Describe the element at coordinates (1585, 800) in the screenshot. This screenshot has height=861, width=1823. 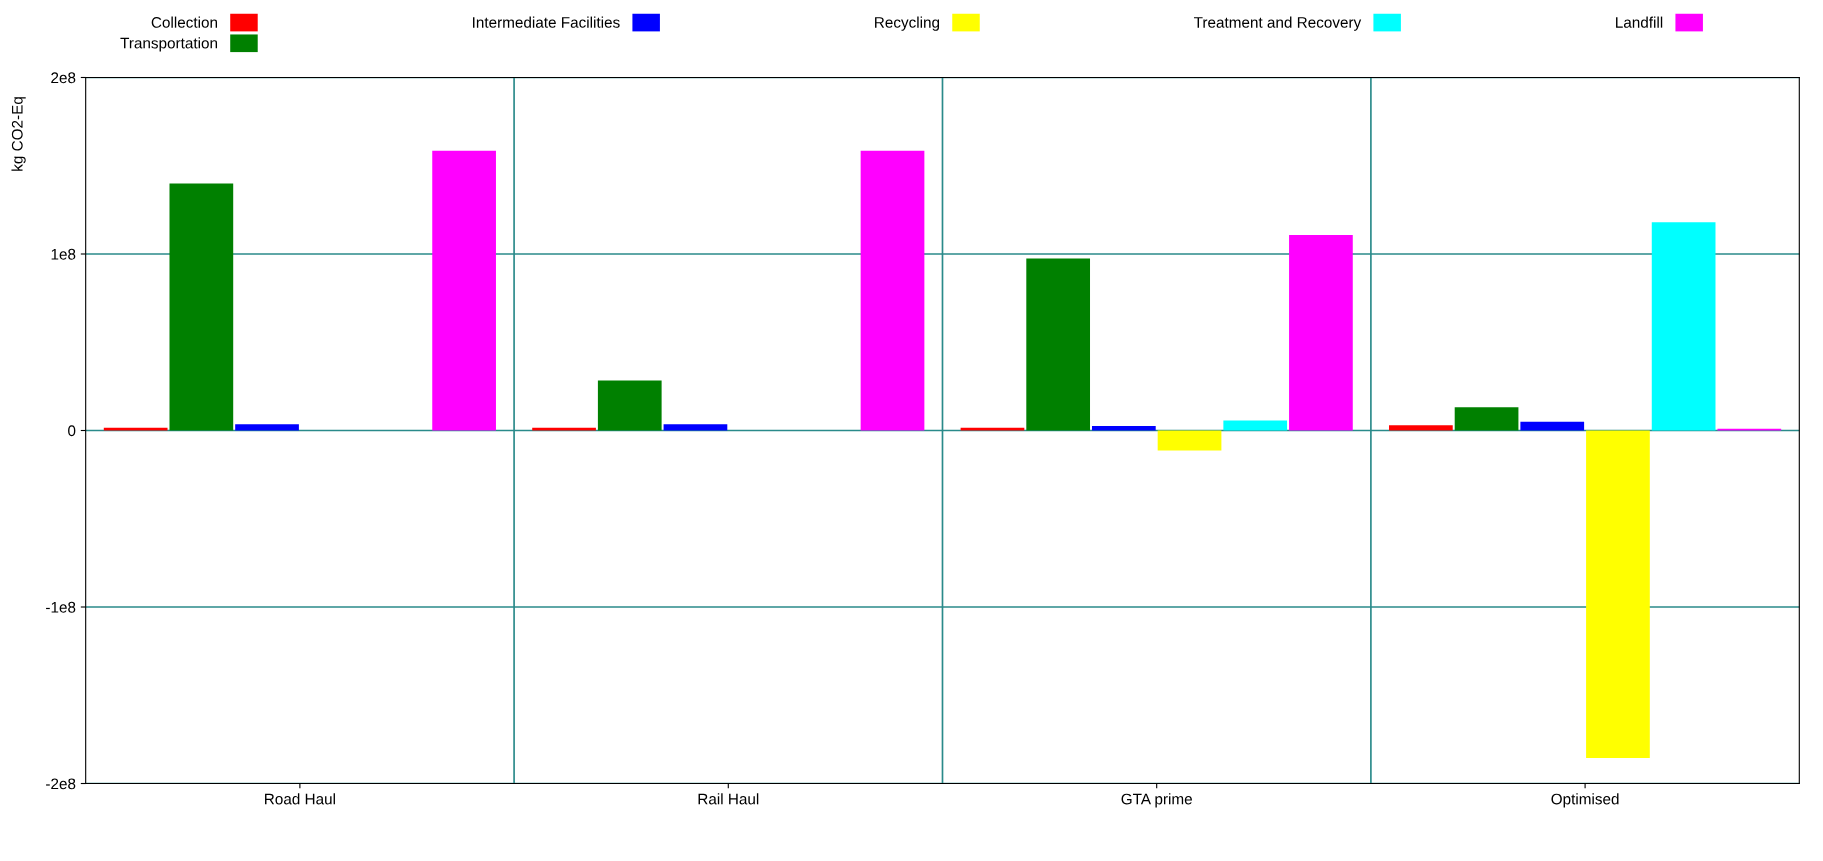
I see `x-tick-label: Optimised` at that location.